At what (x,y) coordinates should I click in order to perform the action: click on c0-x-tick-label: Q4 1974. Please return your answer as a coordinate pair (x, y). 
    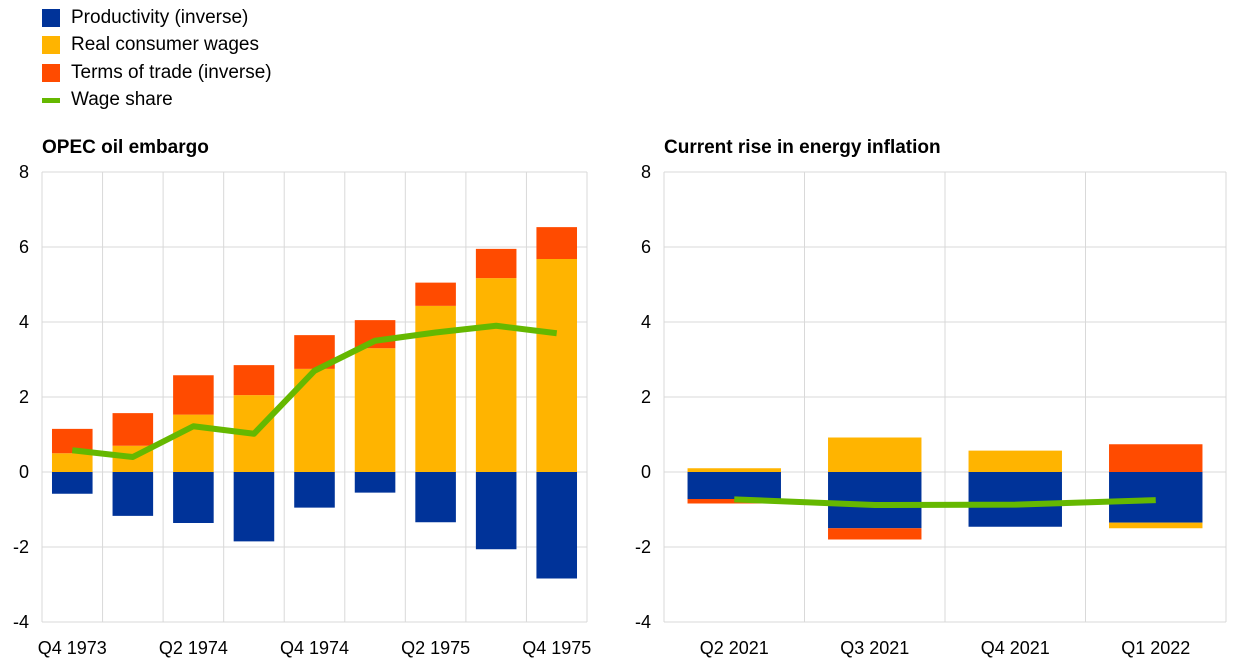
    Looking at the image, I should click on (314, 648).